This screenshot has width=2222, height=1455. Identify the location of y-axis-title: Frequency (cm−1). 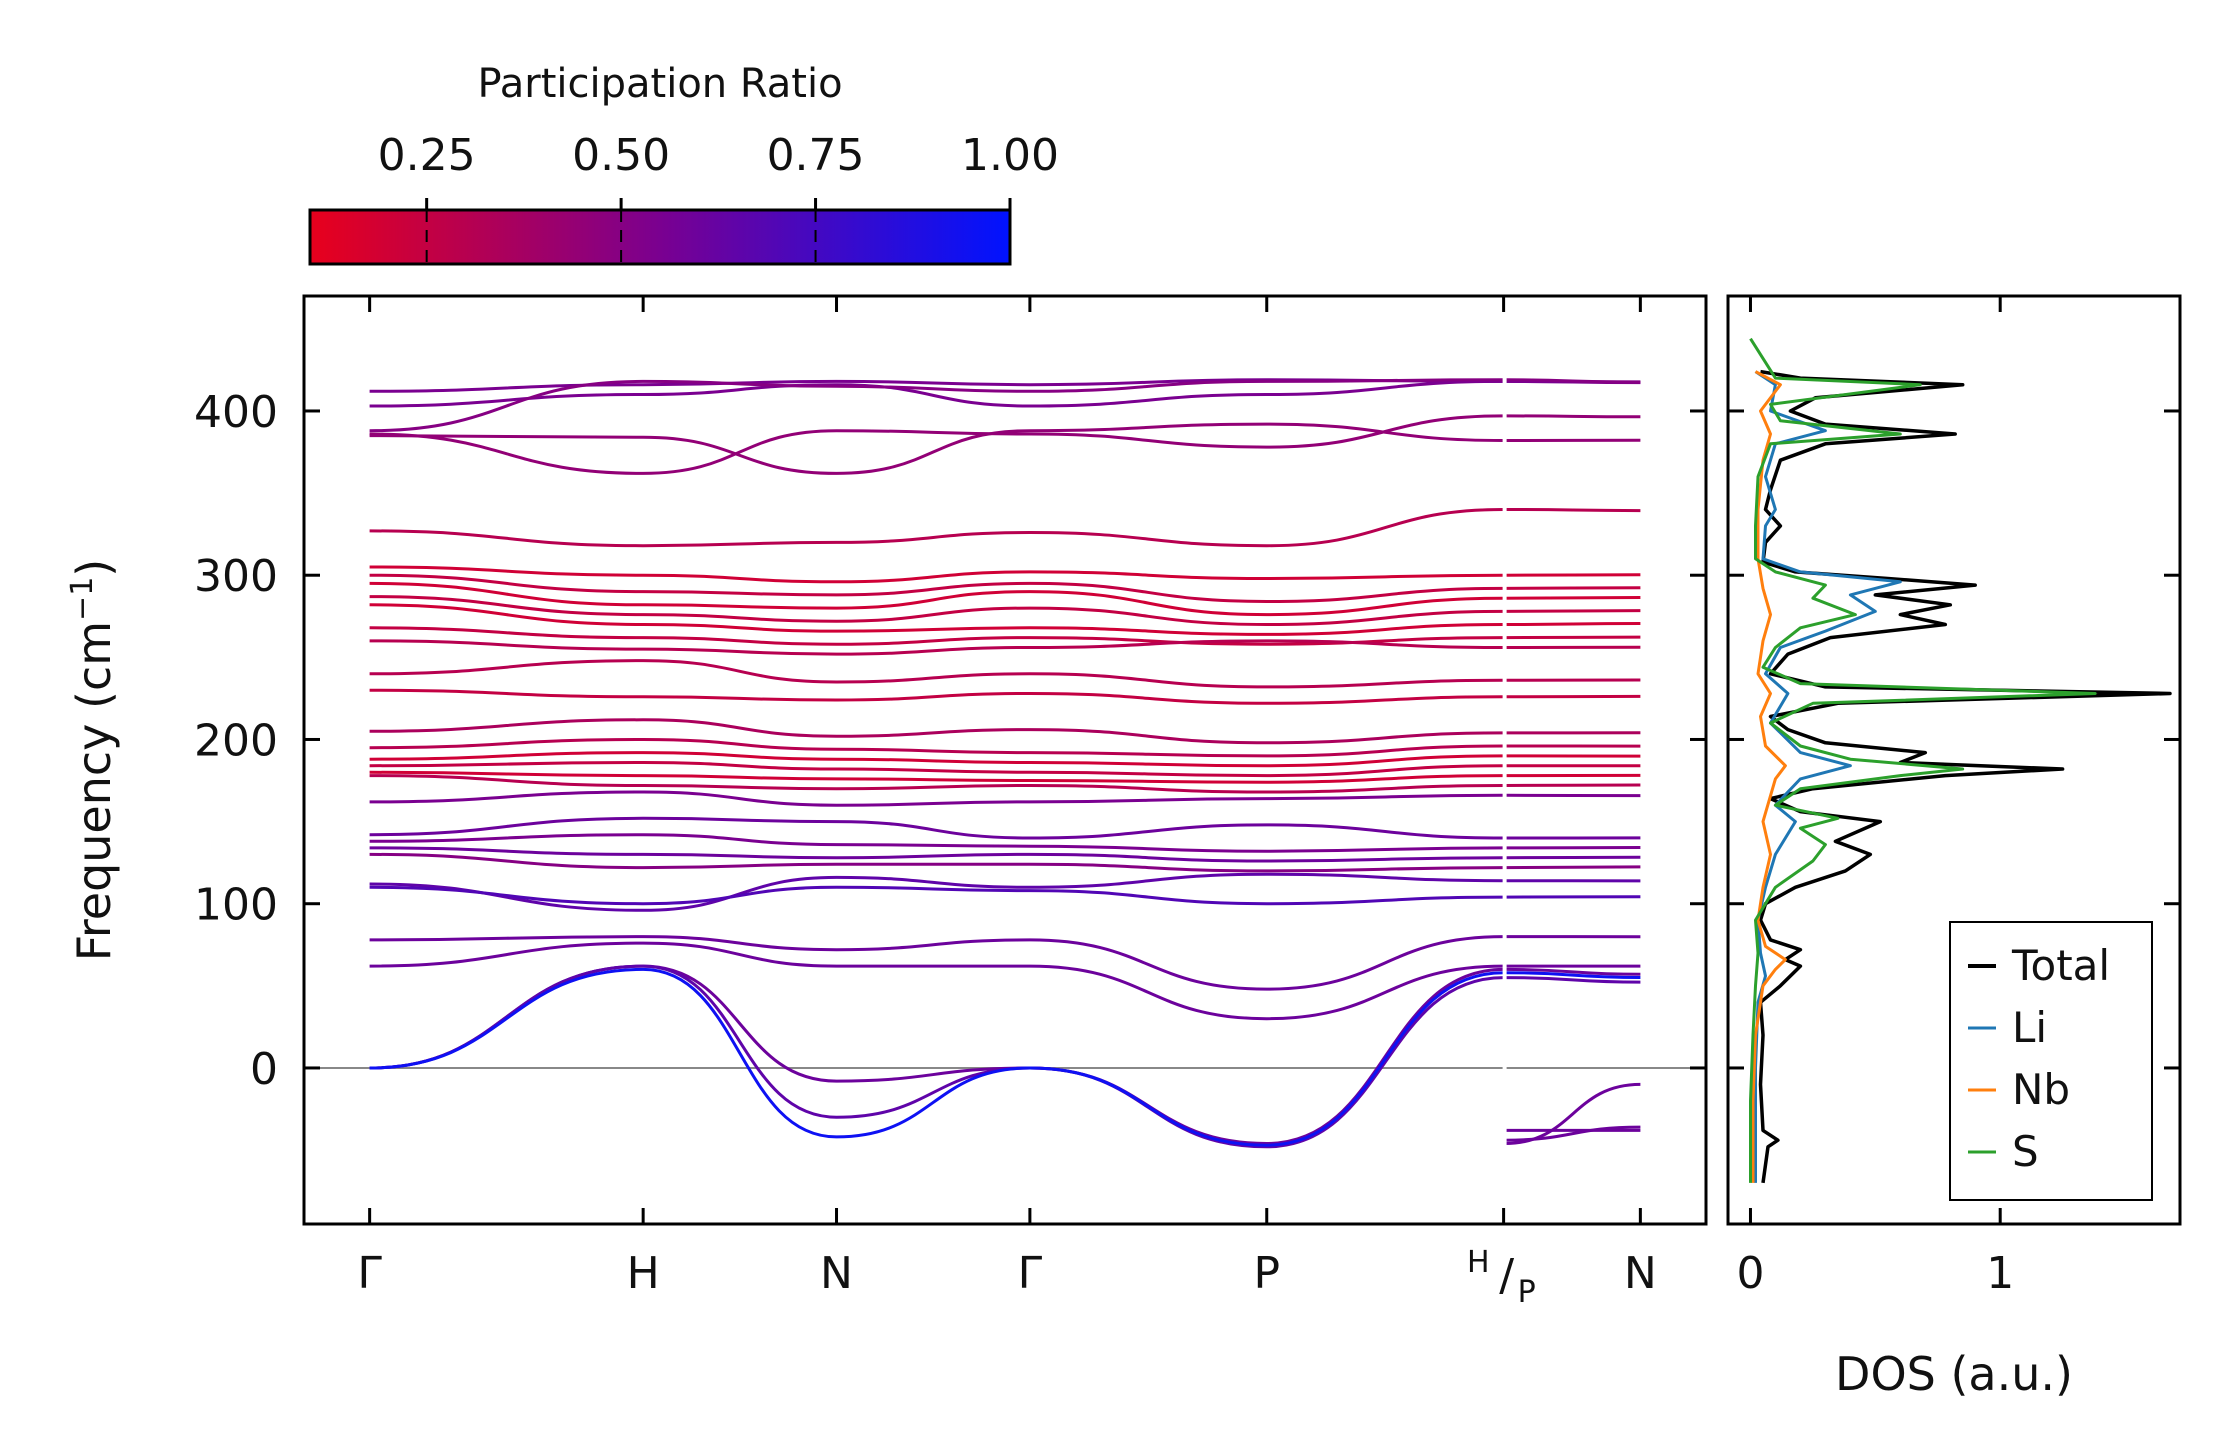
(93, 760).